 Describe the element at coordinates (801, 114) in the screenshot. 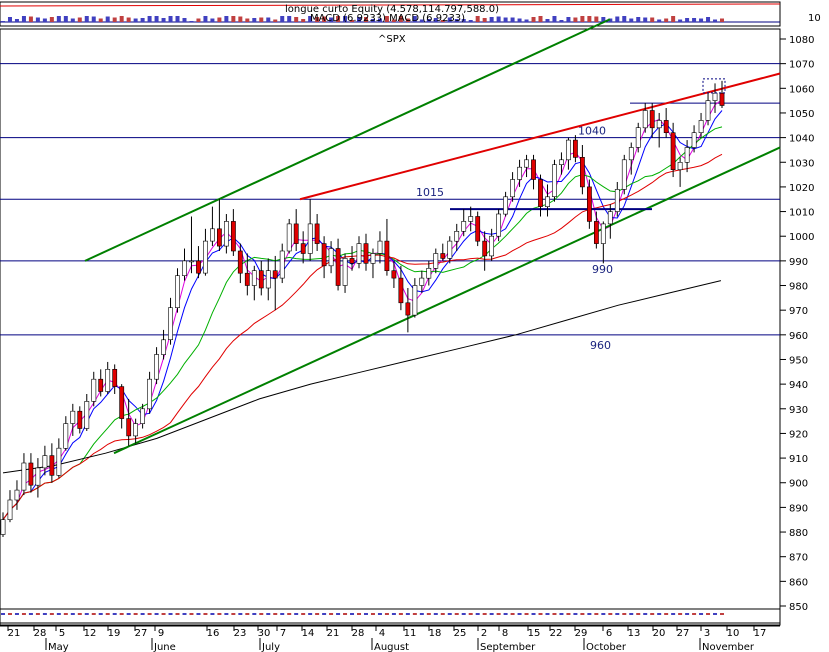

I see `y-tick-label-1050: 1050` at that location.